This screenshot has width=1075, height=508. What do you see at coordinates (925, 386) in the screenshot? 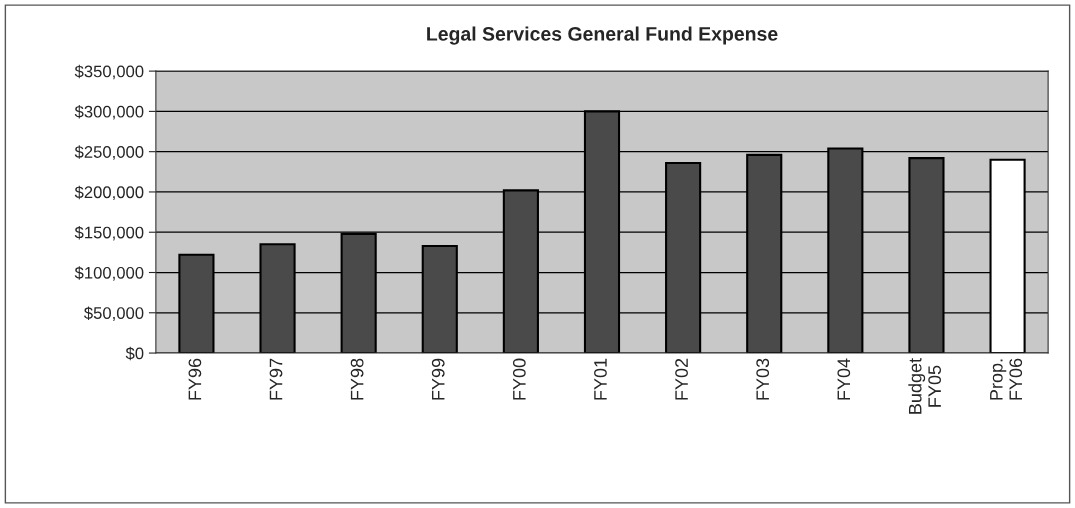
I see `x-tick-label: Budget FY05` at bounding box center [925, 386].